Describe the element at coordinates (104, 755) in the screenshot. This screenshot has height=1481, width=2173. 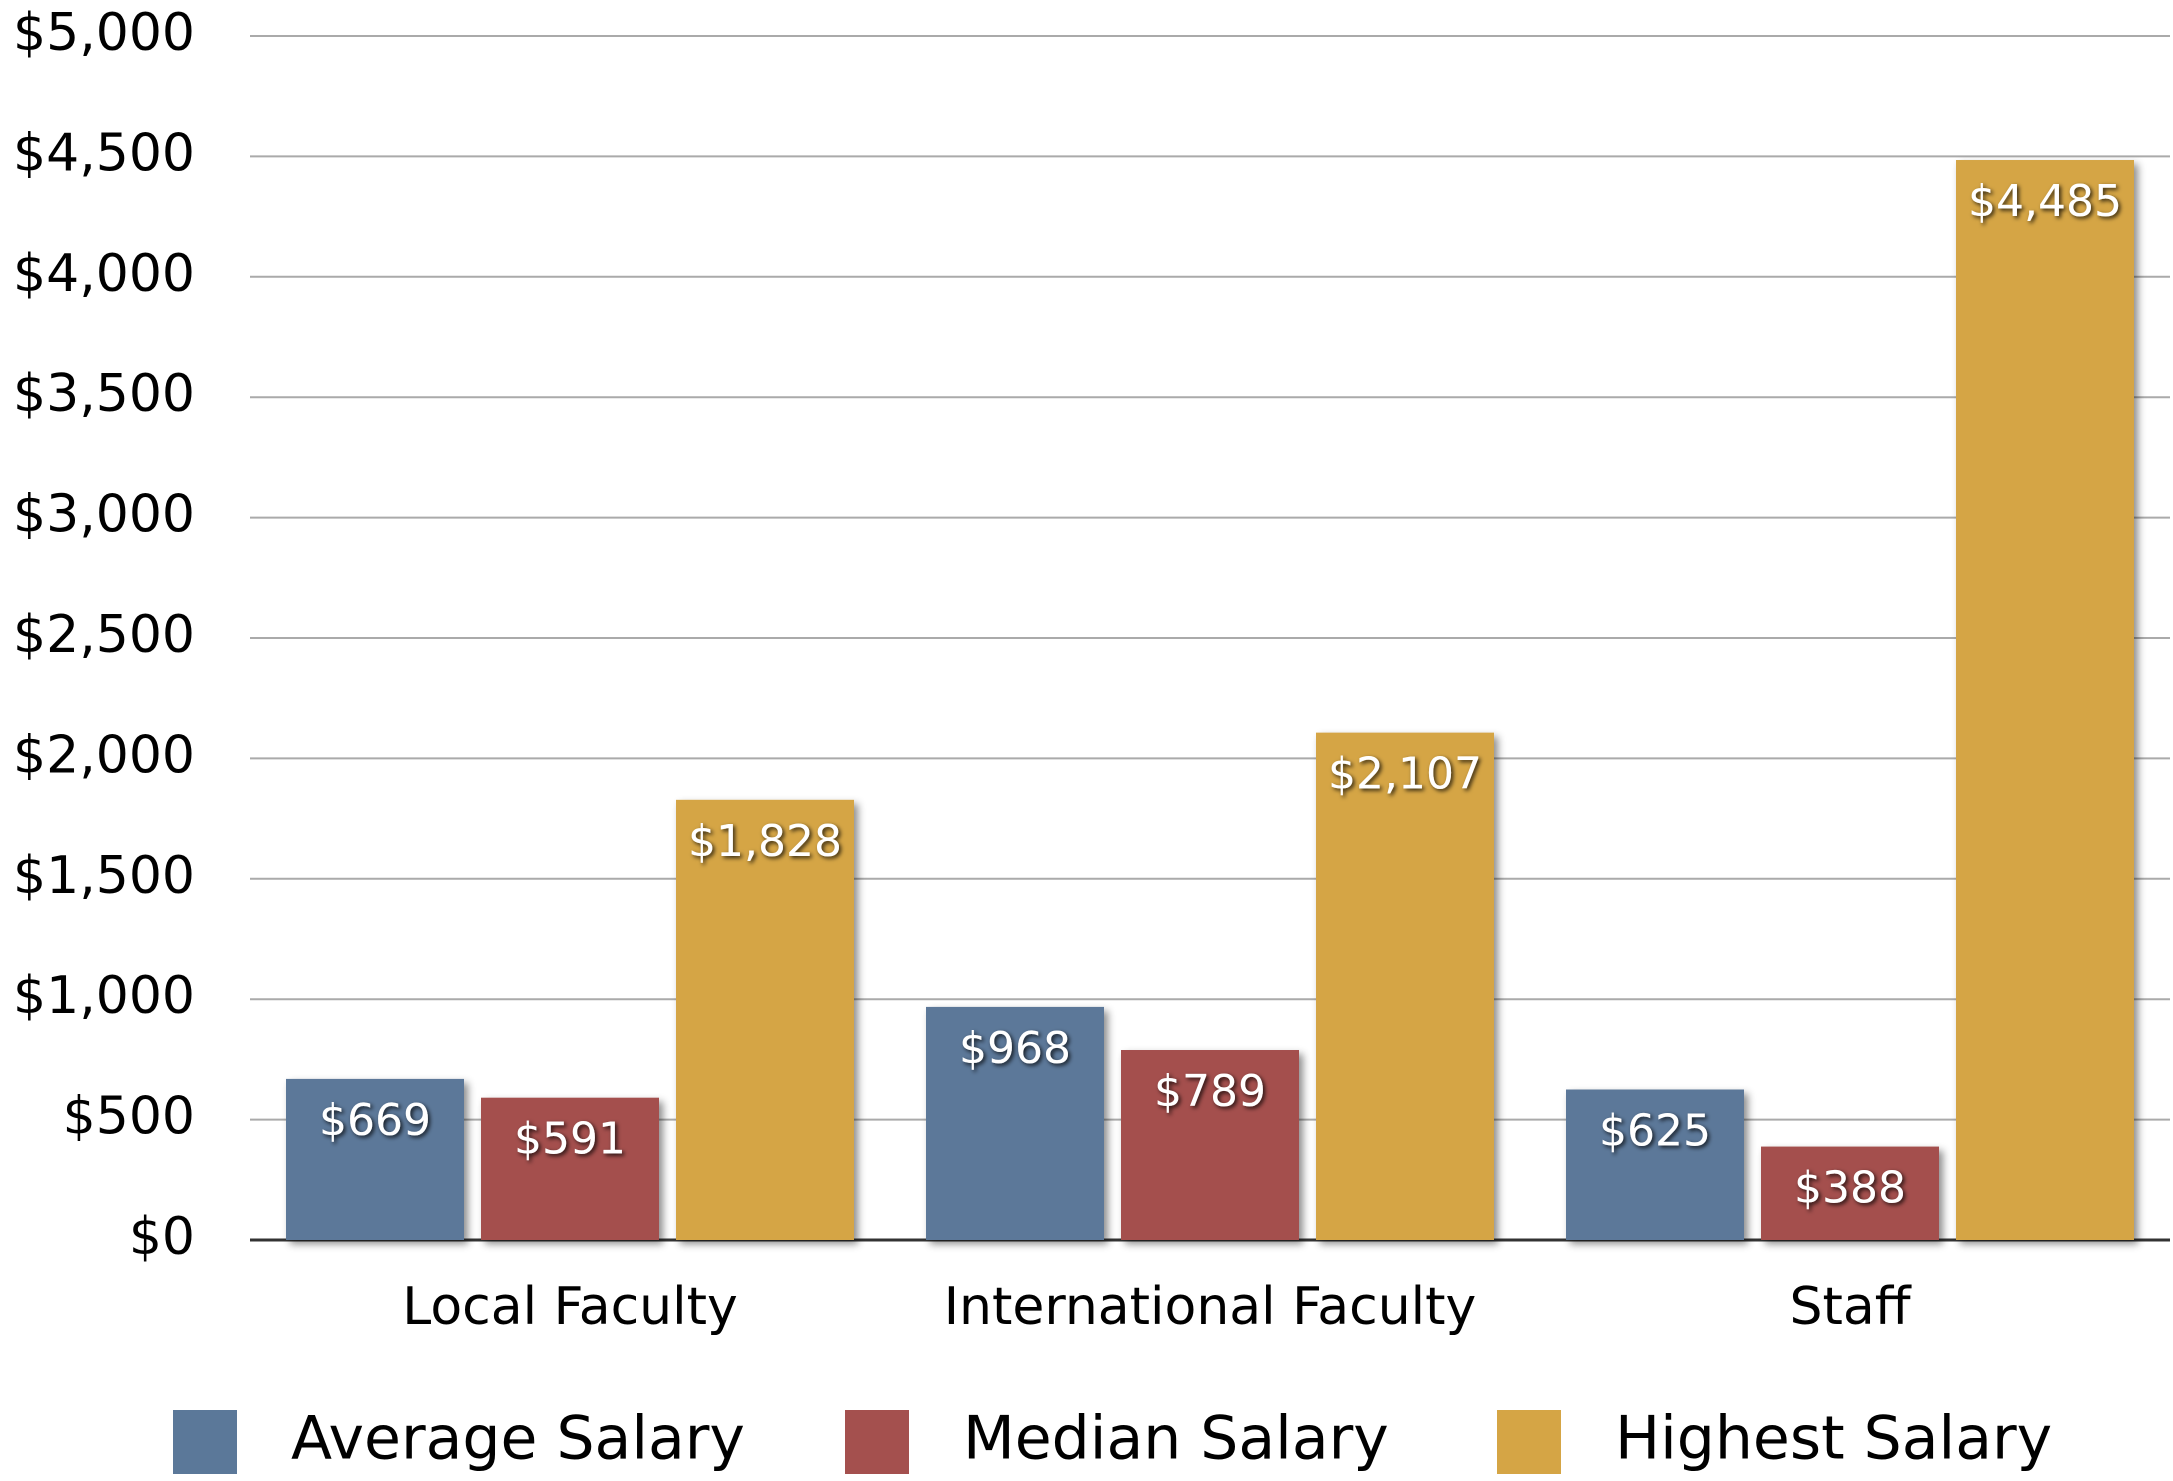
I see `y-tick-label: $2,000` at that location.